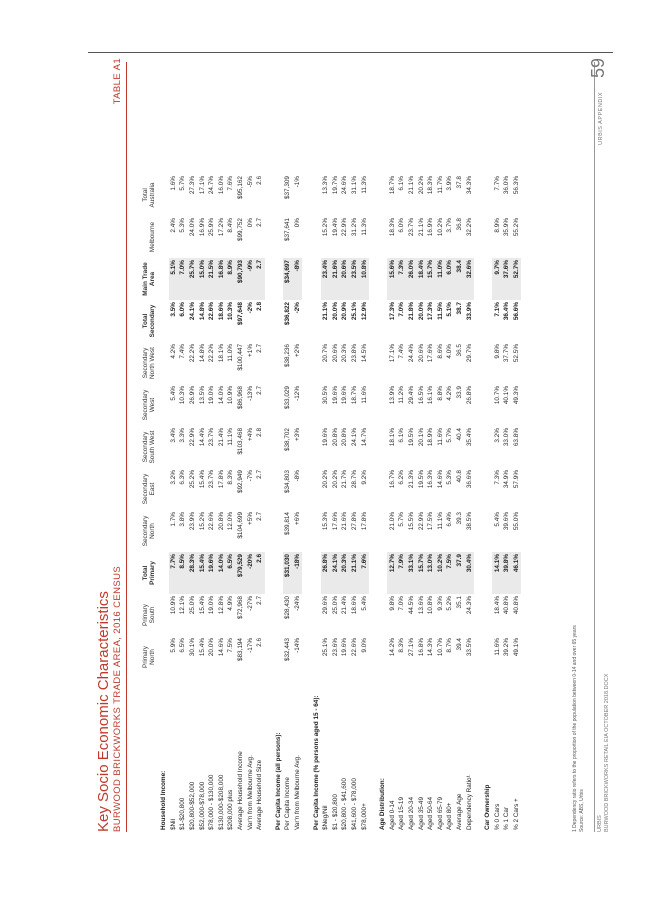  Describe the element at coordinates (345, 437) in the screenshot. I see `table-cell: 20.8%` at that location.